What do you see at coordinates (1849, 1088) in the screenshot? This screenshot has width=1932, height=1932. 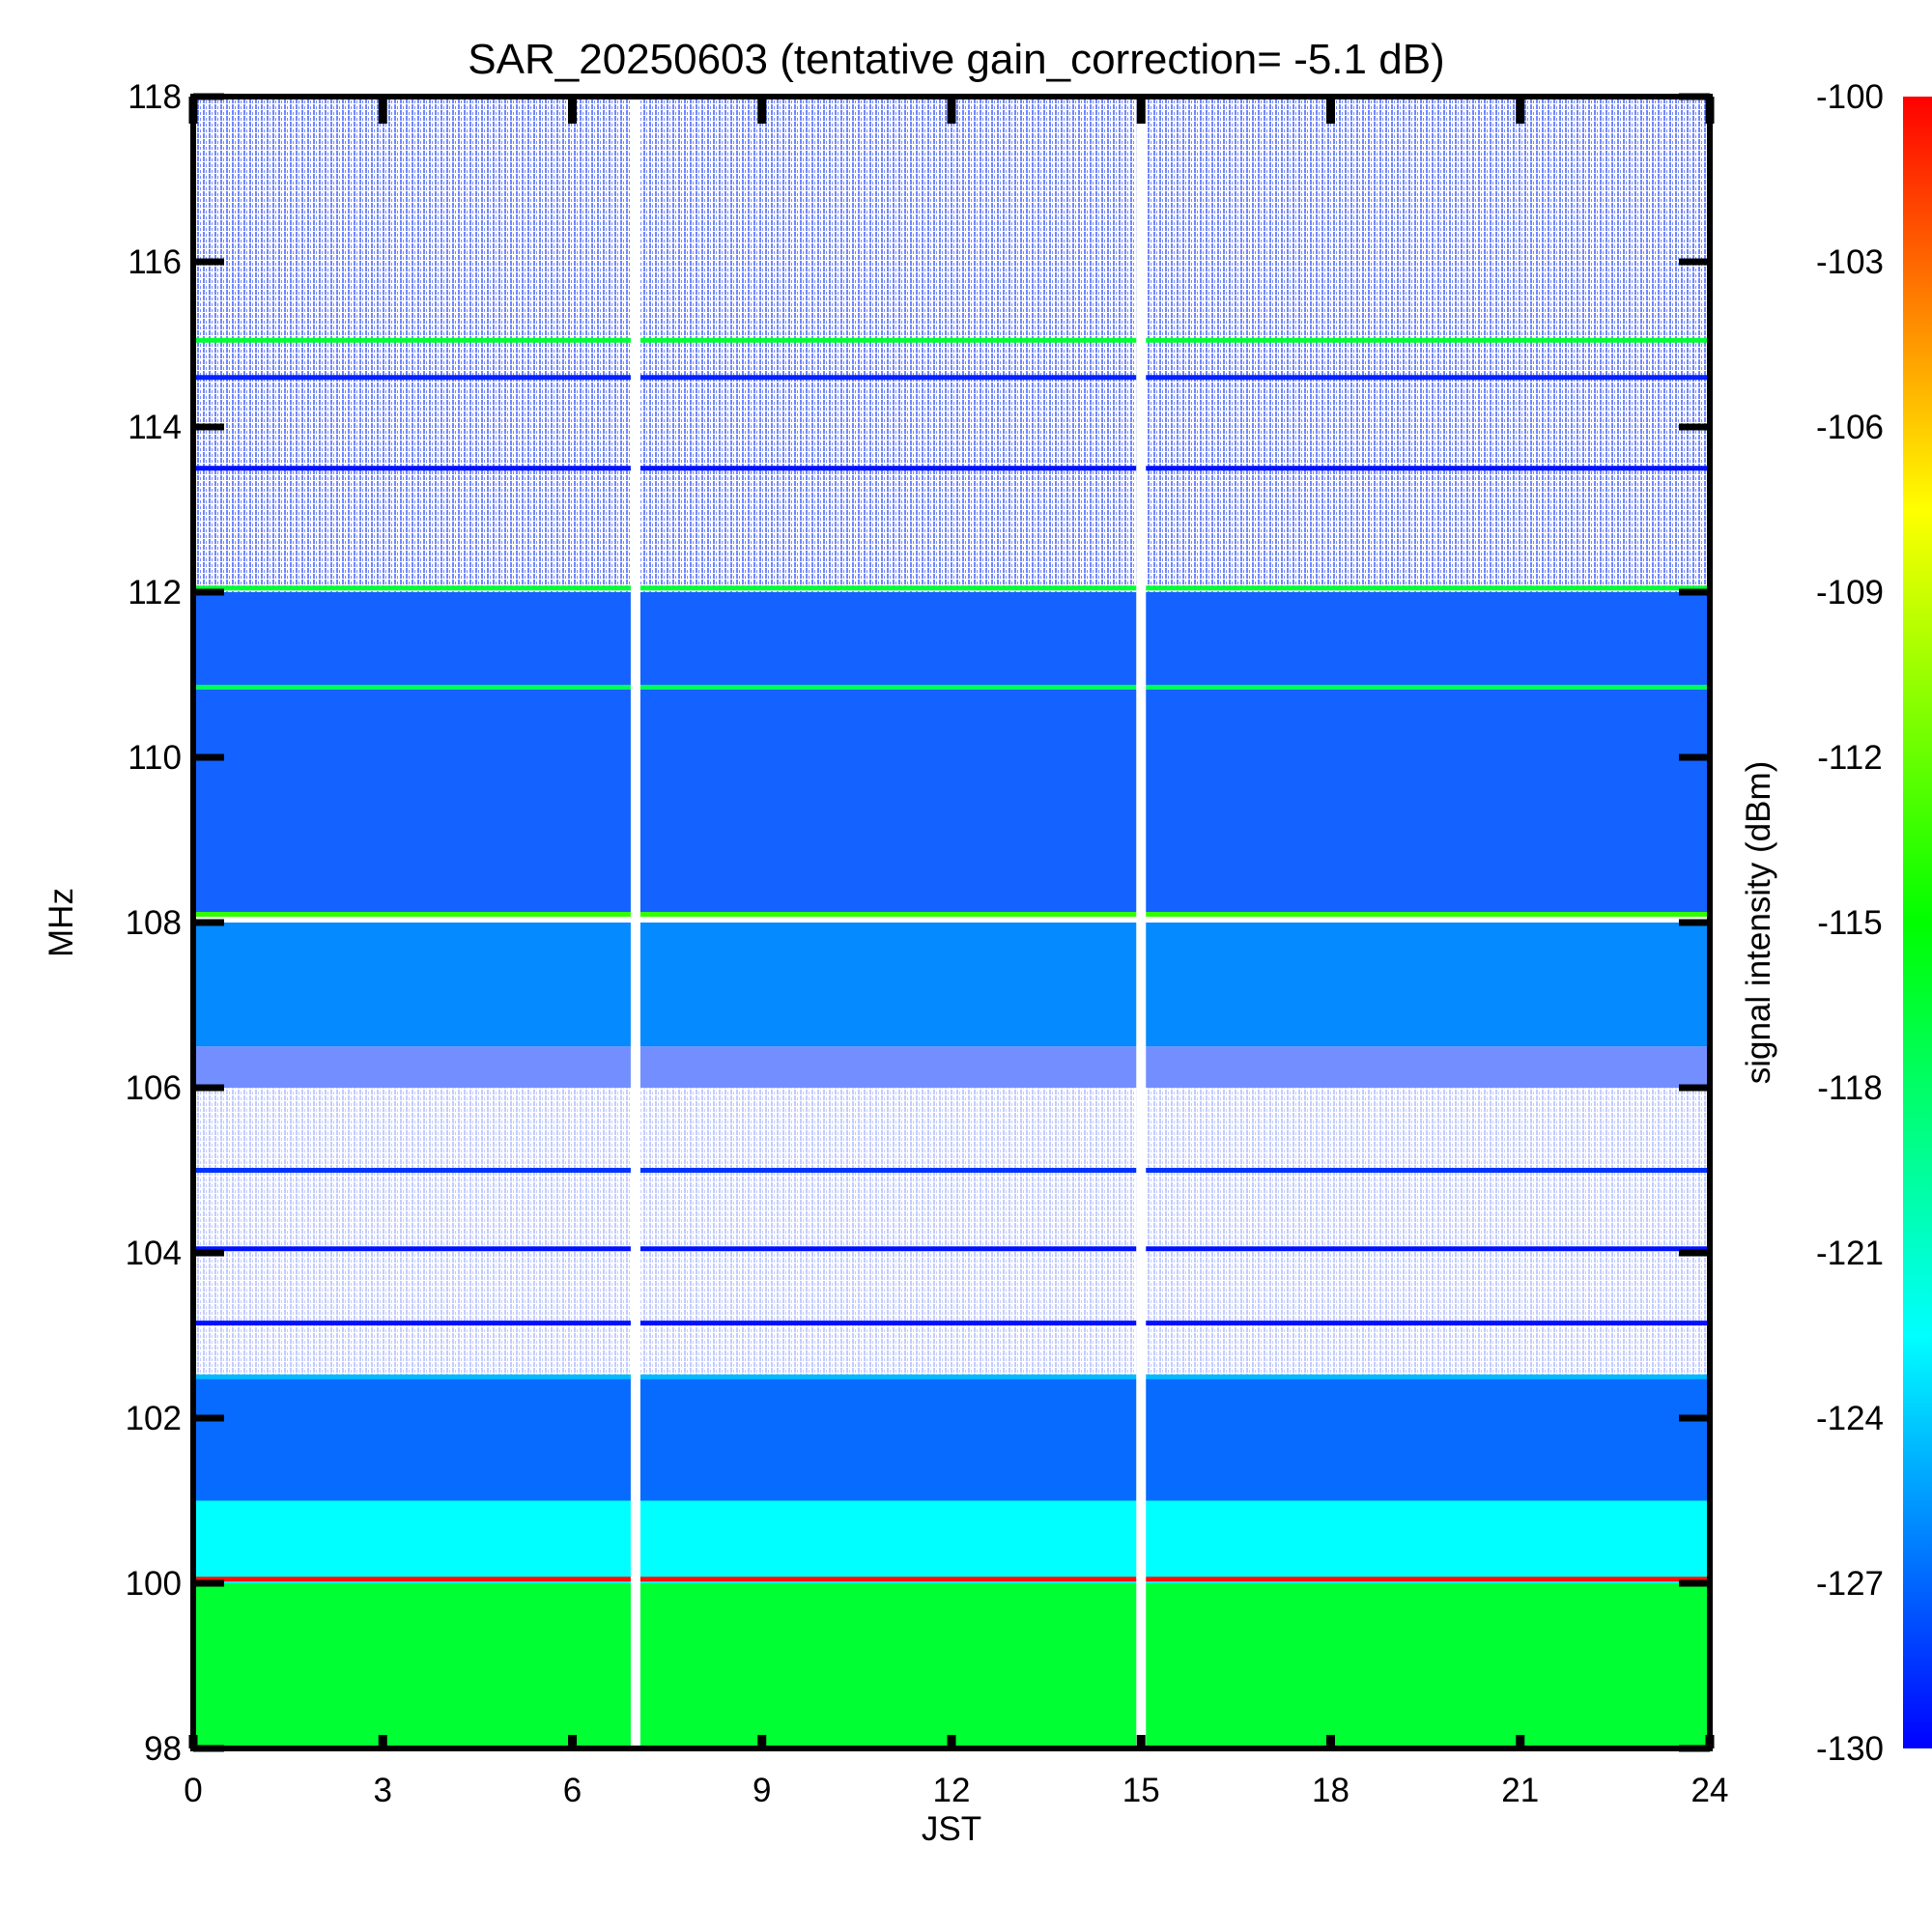 I see `colorbar-tick-label: -118` at bounding box center [1849, 1088].